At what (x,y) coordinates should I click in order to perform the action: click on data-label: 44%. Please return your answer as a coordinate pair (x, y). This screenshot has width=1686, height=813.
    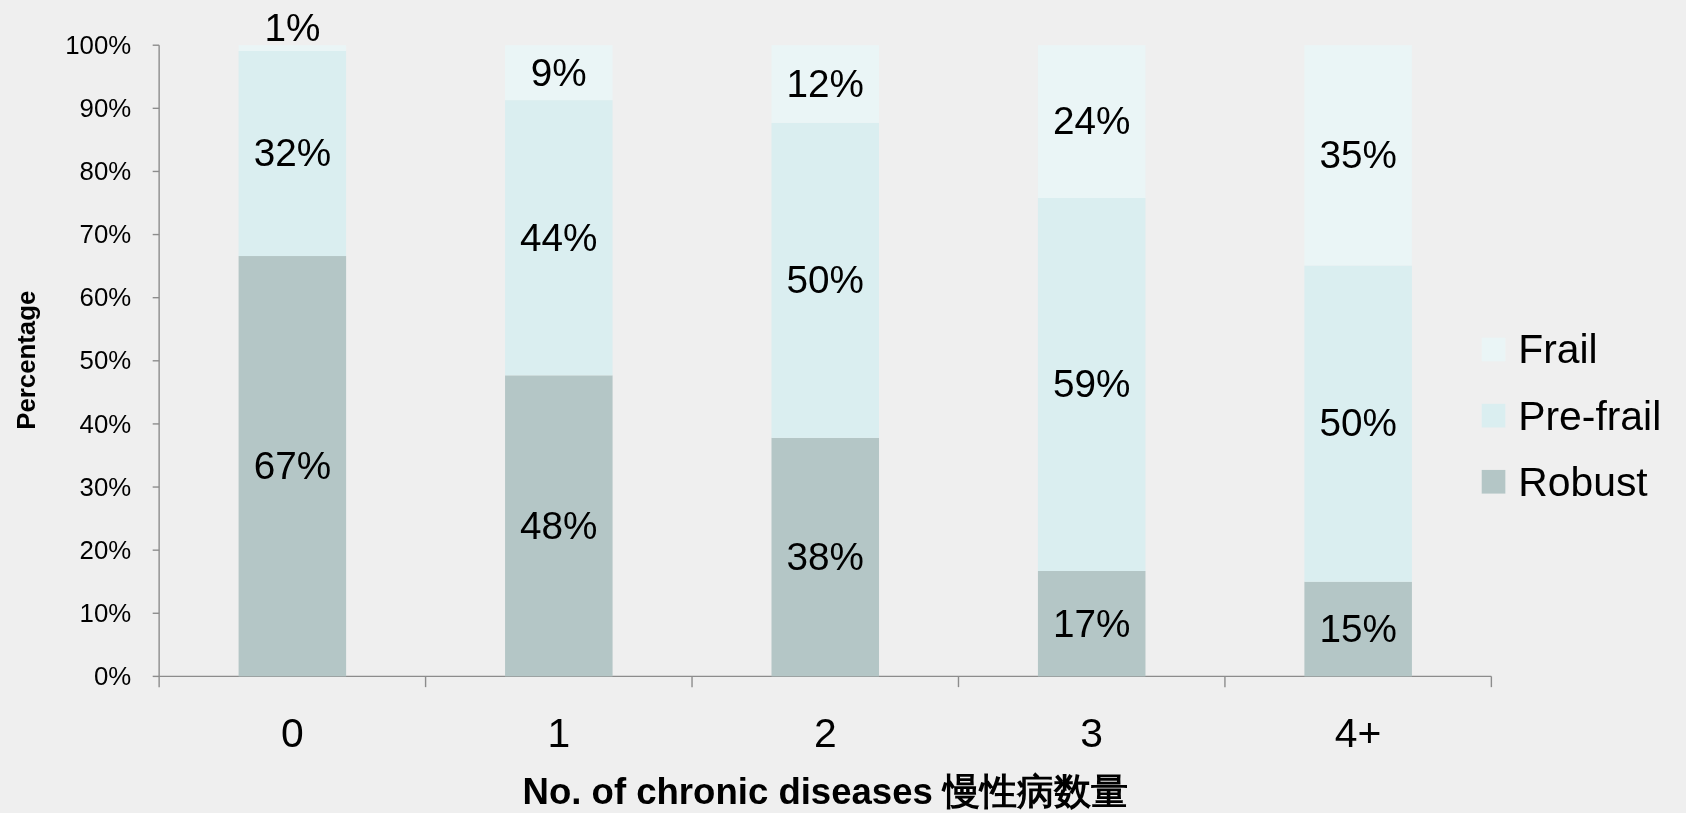
    Looking at the image, I should click on (559, 237).